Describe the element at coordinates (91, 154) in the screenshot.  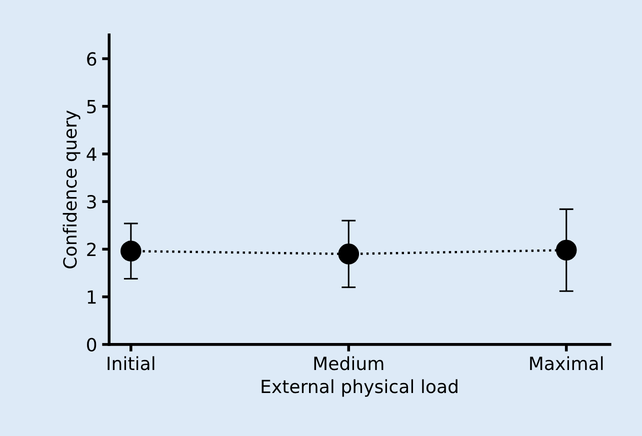
I see `y-tick-label: 4` at that location.